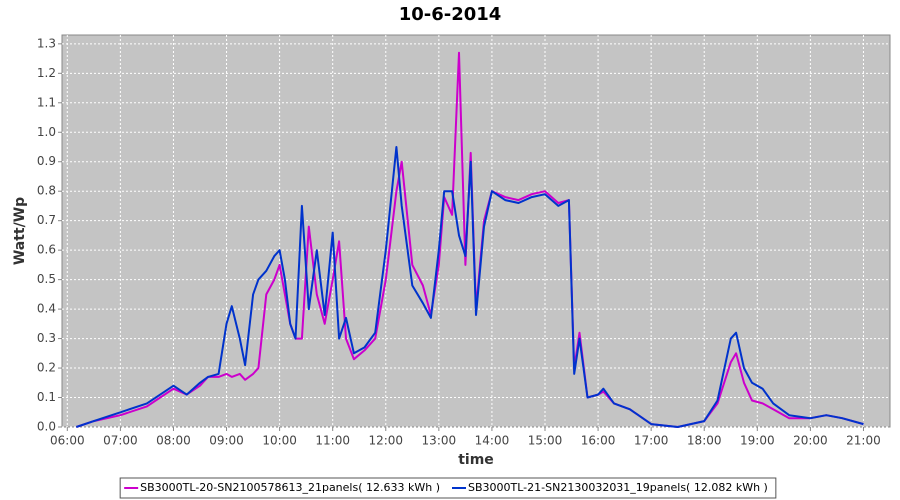 The width and height of the screenshot is (900, 500). I want to click on y-tick-label: 1.3, so click(46, 43).